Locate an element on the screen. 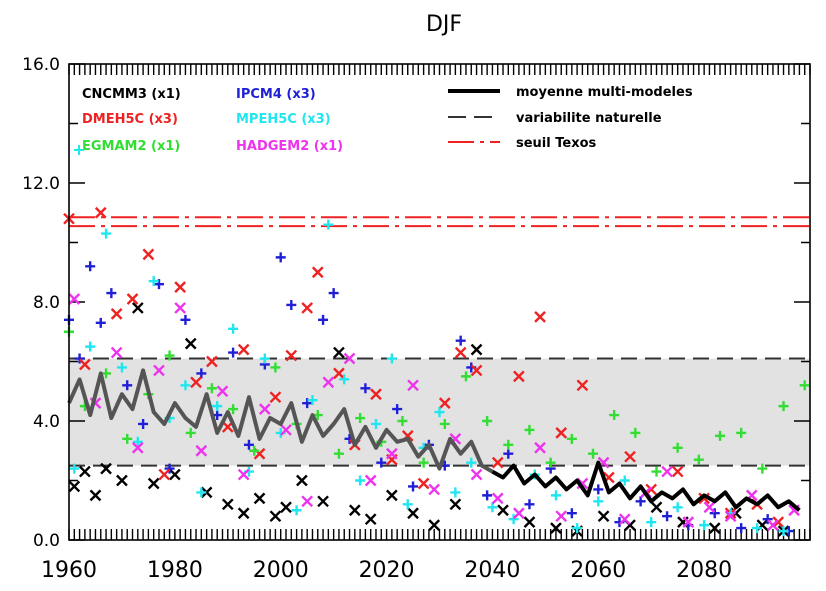  y-tick-label: 12.0 is located at coordinates (41, 184).